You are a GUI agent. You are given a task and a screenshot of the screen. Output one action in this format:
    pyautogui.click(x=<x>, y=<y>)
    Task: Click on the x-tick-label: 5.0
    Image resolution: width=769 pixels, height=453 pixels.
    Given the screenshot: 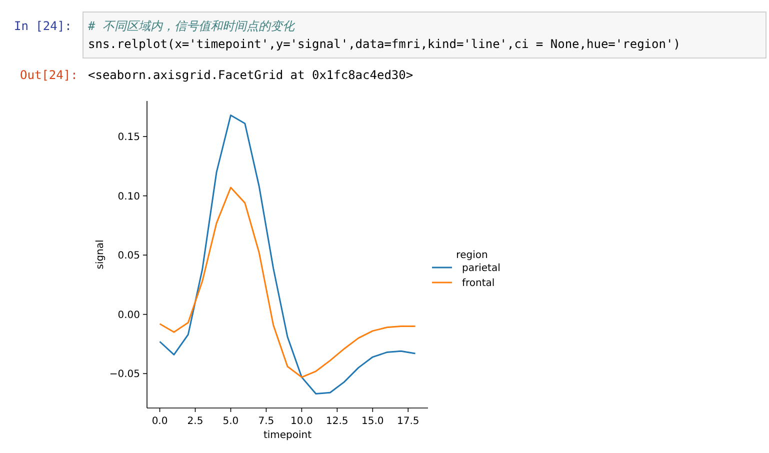 What is the action you would take?
    pyautogui.click(x=230, y=421)
    